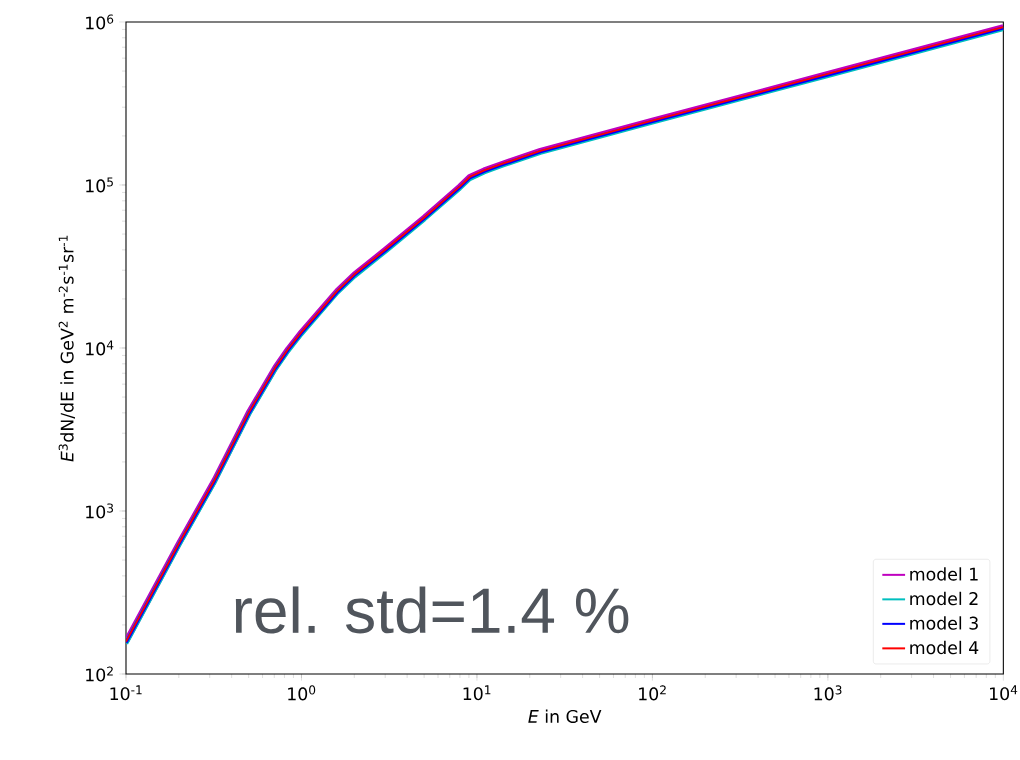  What do you see at coordinates (944, 598) in the screenshot?
I see `legend-label: model 2` at bounding box center [944, 598].